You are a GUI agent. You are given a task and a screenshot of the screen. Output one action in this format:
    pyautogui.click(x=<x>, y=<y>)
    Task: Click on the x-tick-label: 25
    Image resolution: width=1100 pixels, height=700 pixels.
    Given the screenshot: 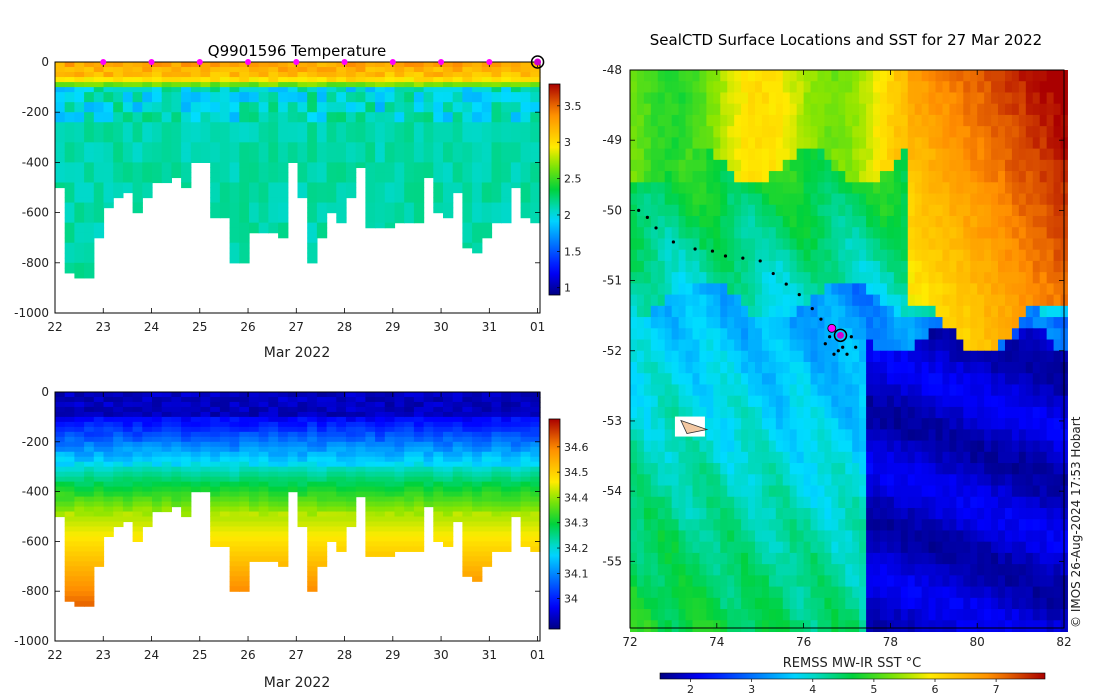 What is the action you would take?
    pyautogui.click(x=199, y=655)
    